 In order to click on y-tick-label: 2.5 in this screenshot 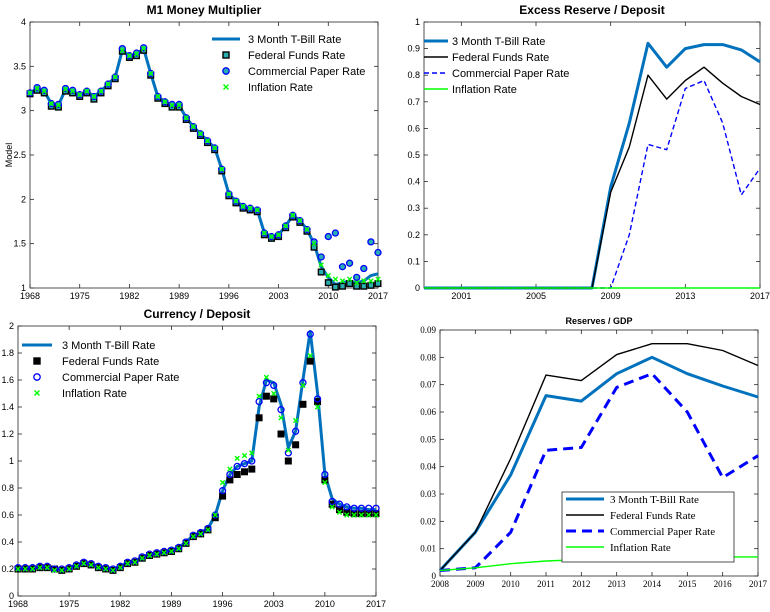, I will do `click(19, 155)`.